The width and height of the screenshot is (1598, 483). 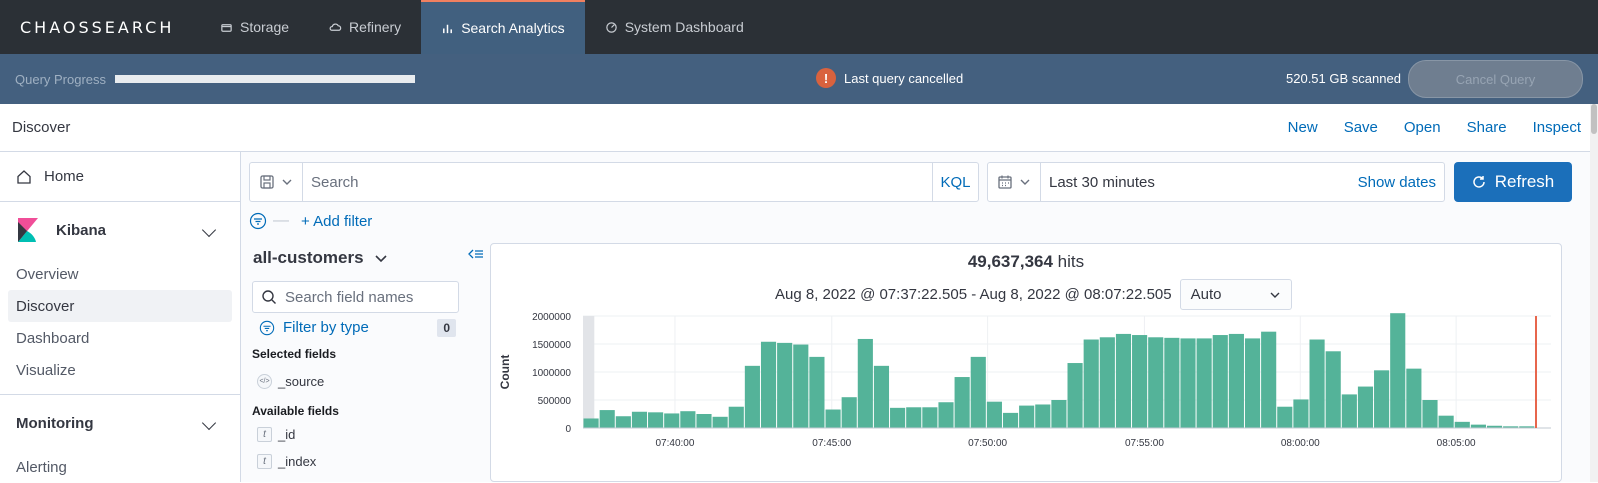 I want to click on field-item: t _index, so click(x=286, y=461).